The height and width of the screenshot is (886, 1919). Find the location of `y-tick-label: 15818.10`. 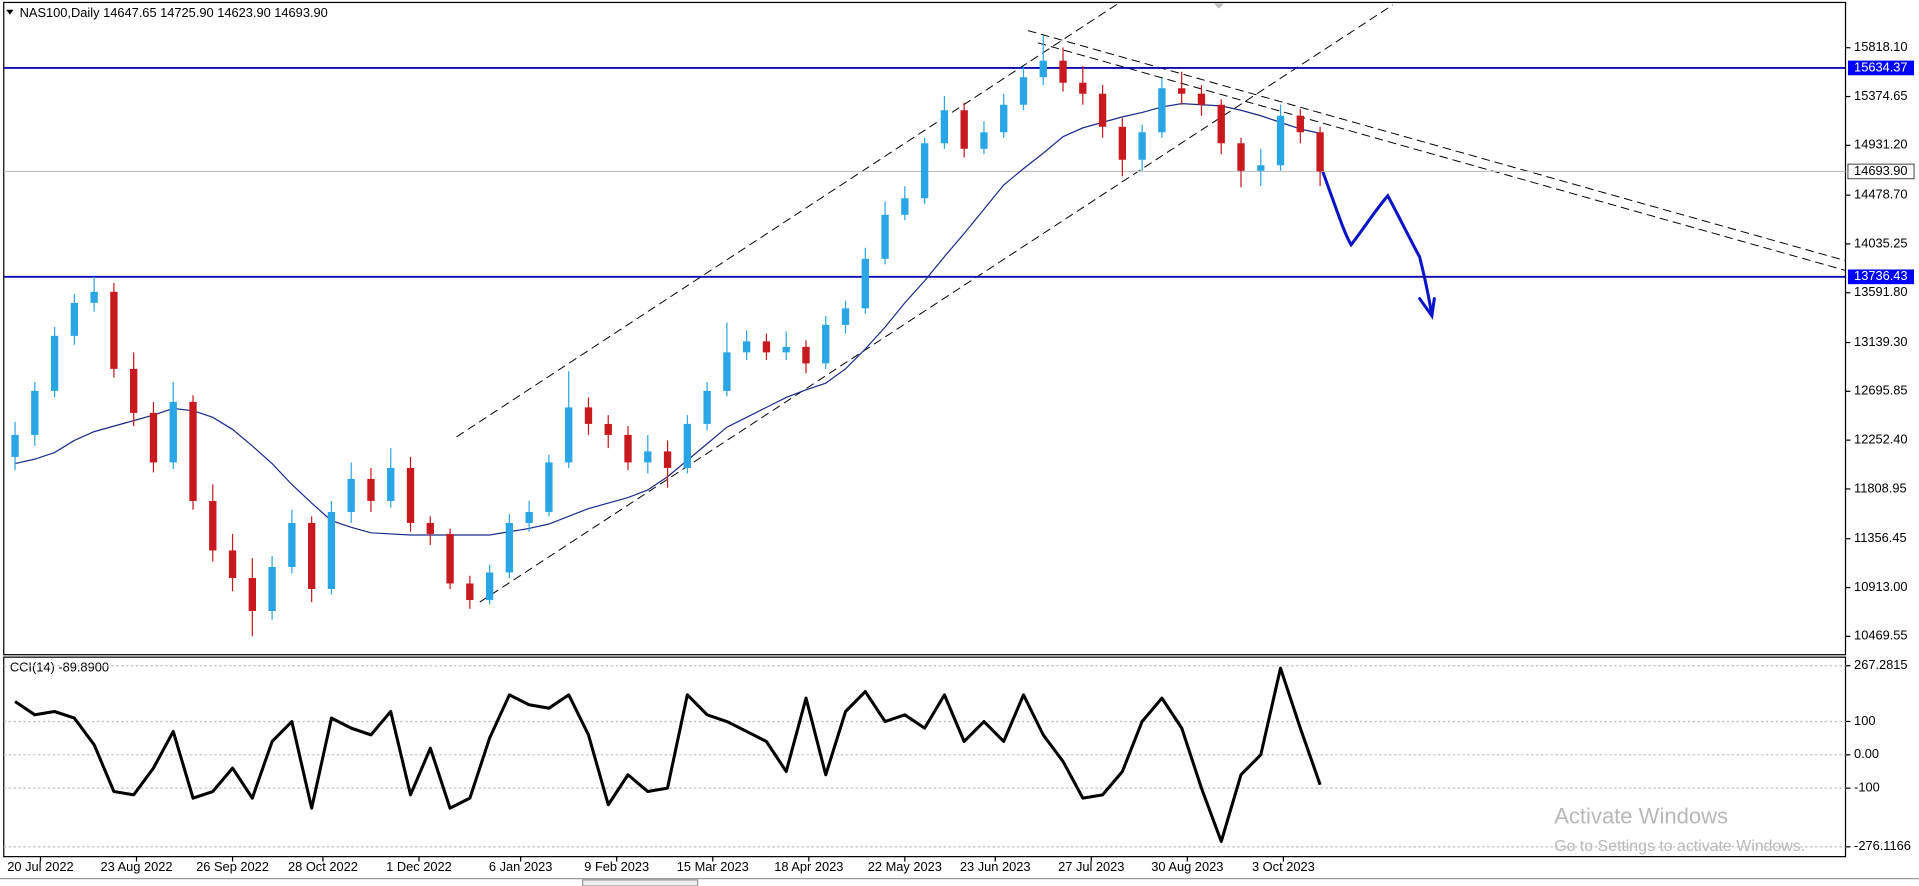

y-tick-label: 15818.10 is located at coordinates (1881, 46).